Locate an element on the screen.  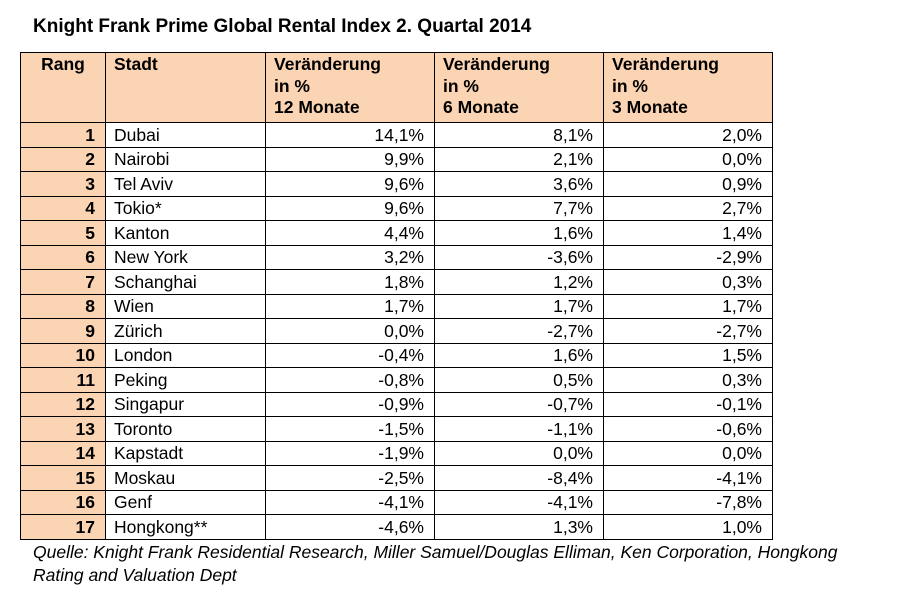
city-cell: Tokio* is located at coordinates (185, 208).